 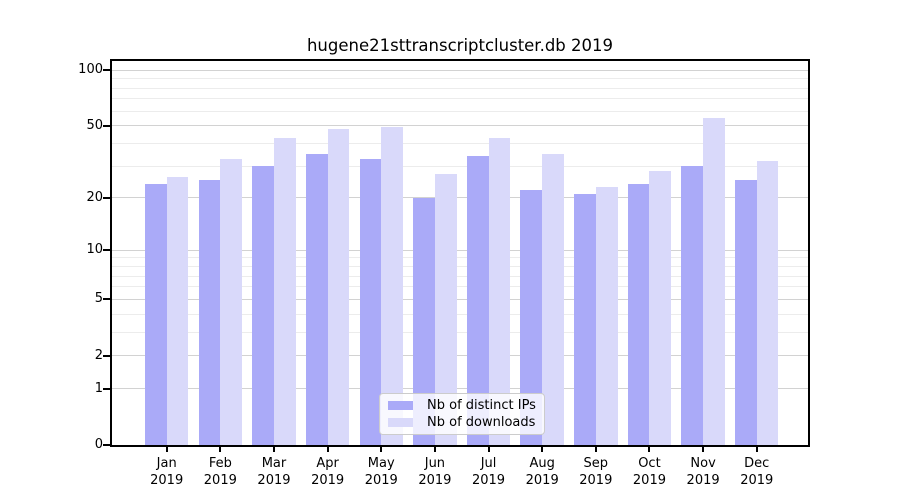 I want to click on bar-jul-nb-of-distinct-ips, so click(x=477, y=300).